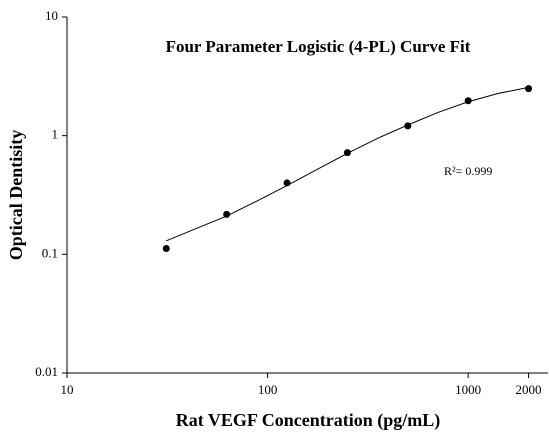 Image resolution: width=549 pixels, height=437 pixels. I want to click on x-tick-label: 2000, so click(529, 389).